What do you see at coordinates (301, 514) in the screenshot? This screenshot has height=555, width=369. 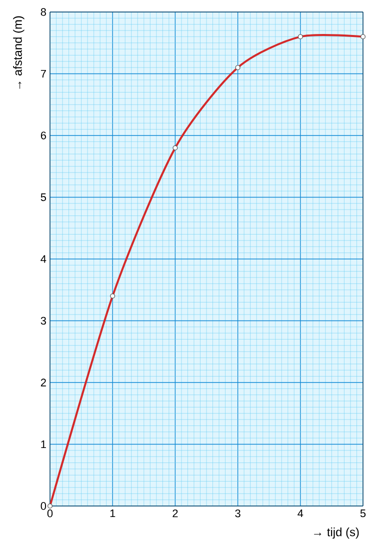 I see `x-tick-label: 4` at bounding box center [301, 514].